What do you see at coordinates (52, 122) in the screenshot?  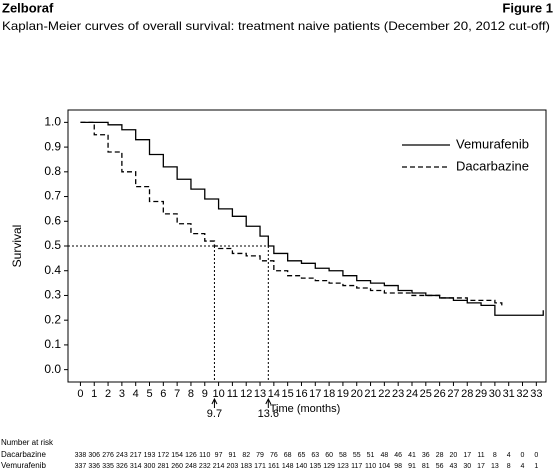 I see `y-tick-label: 1.0` at bounding box center [52, 122].